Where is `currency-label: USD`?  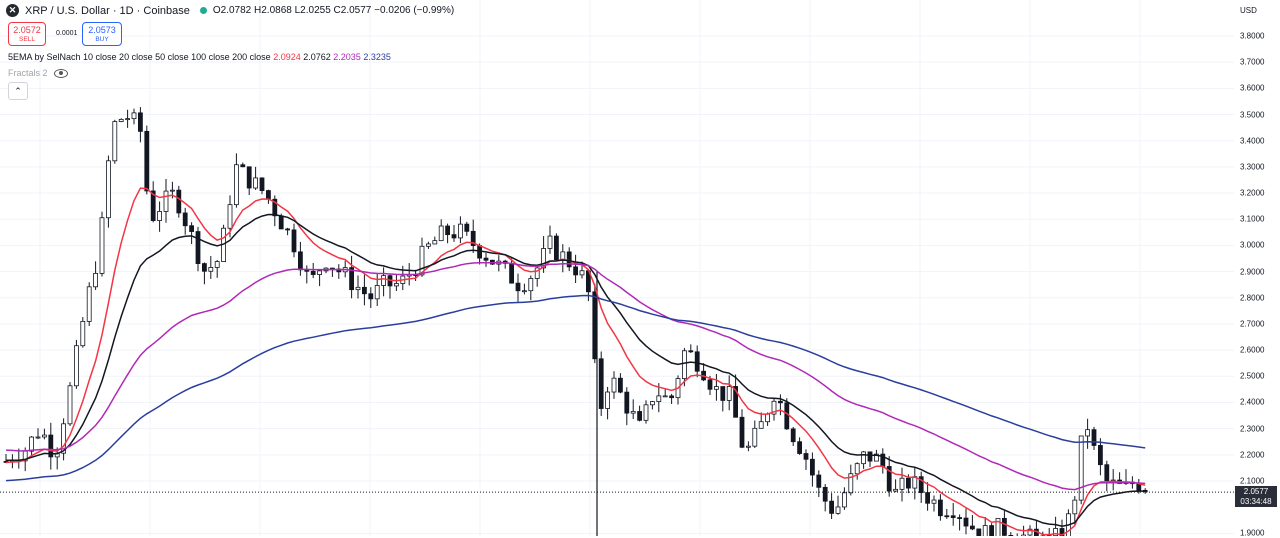
currency-label: USD is located at coordinates (1248, 10).